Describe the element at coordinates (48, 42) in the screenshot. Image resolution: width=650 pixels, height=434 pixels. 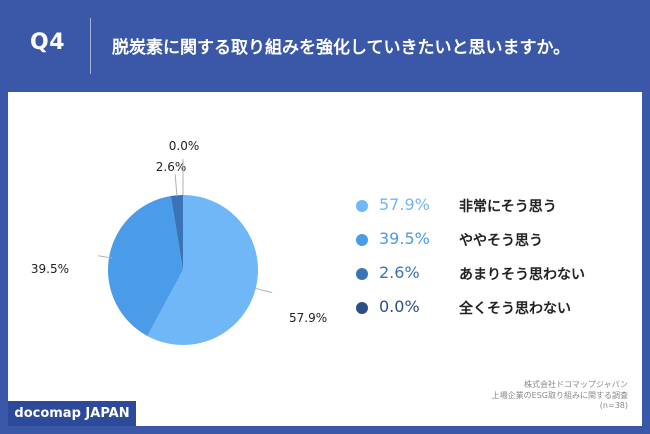
I see `question-number: Q4` at that location.